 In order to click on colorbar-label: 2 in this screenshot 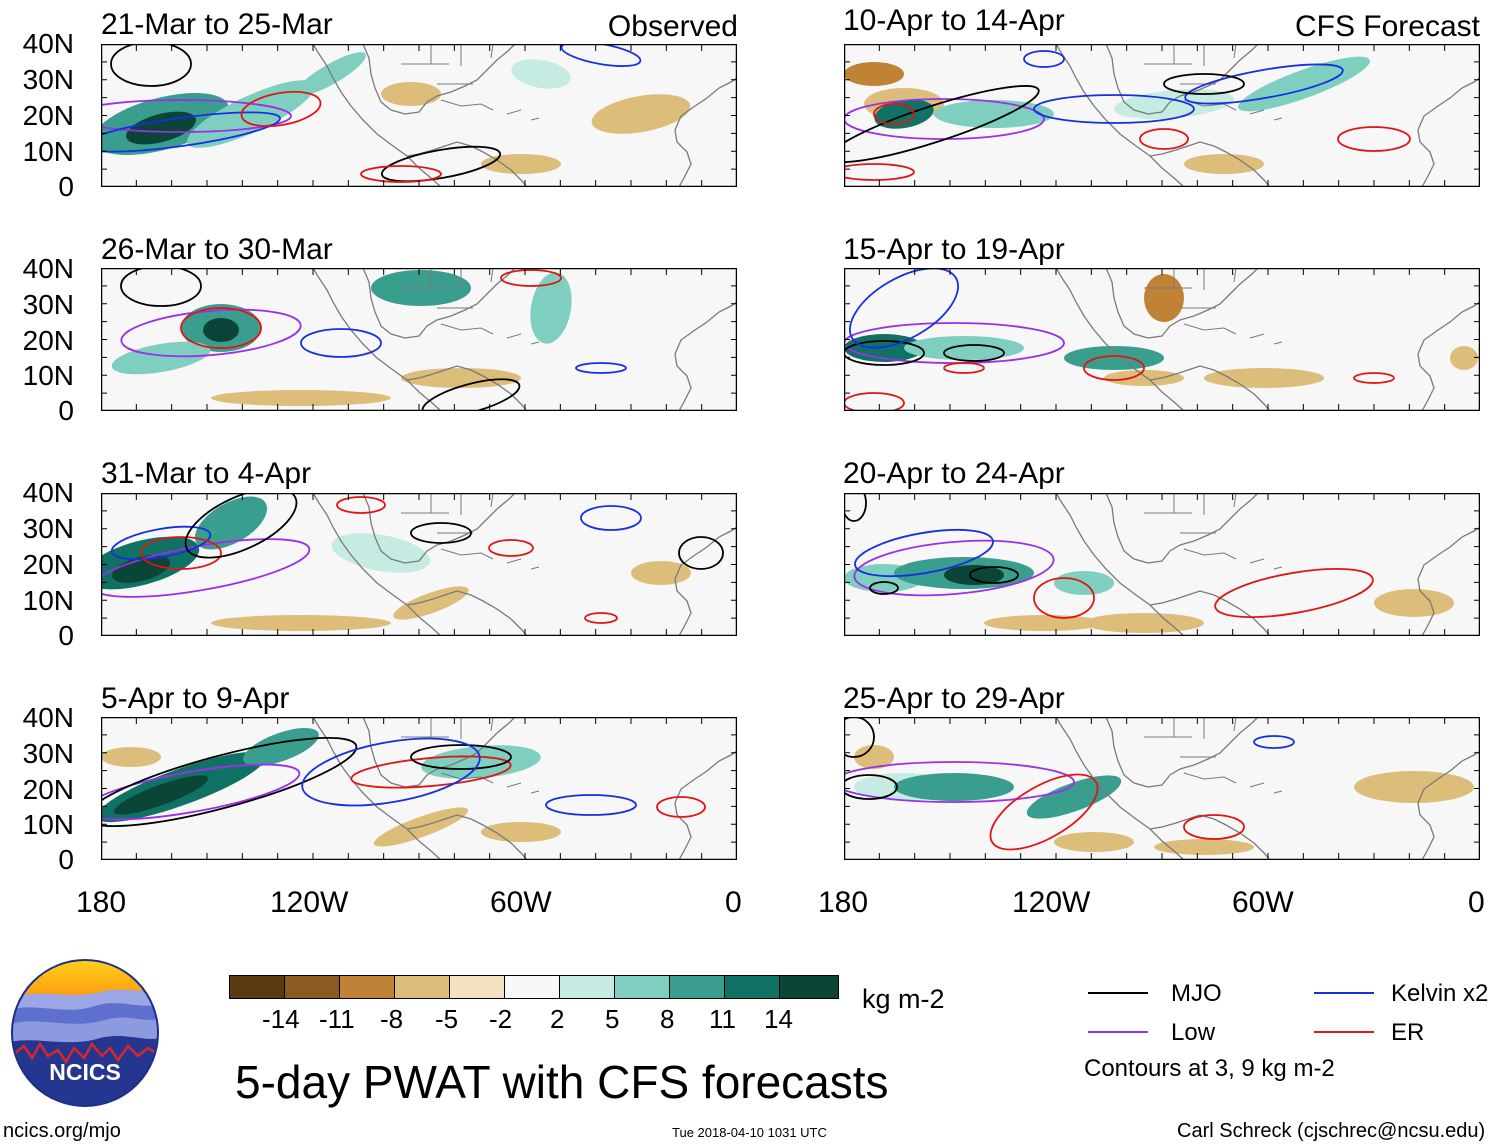, I will do `click(557, 1019)`.